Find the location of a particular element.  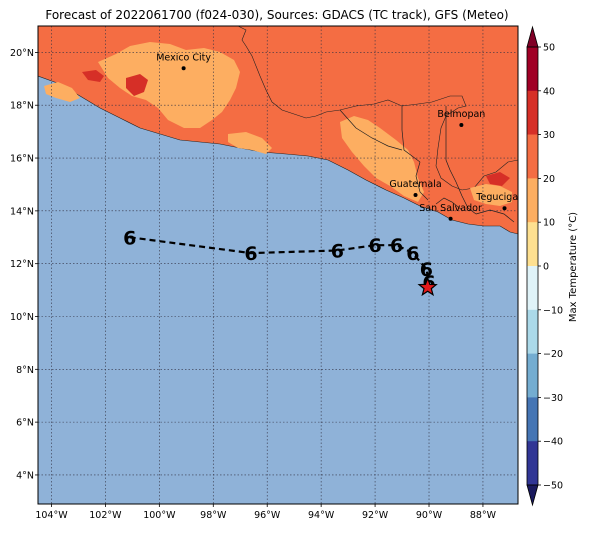

colorbar-tick-label: −50 is located at coordinates (553, 486).